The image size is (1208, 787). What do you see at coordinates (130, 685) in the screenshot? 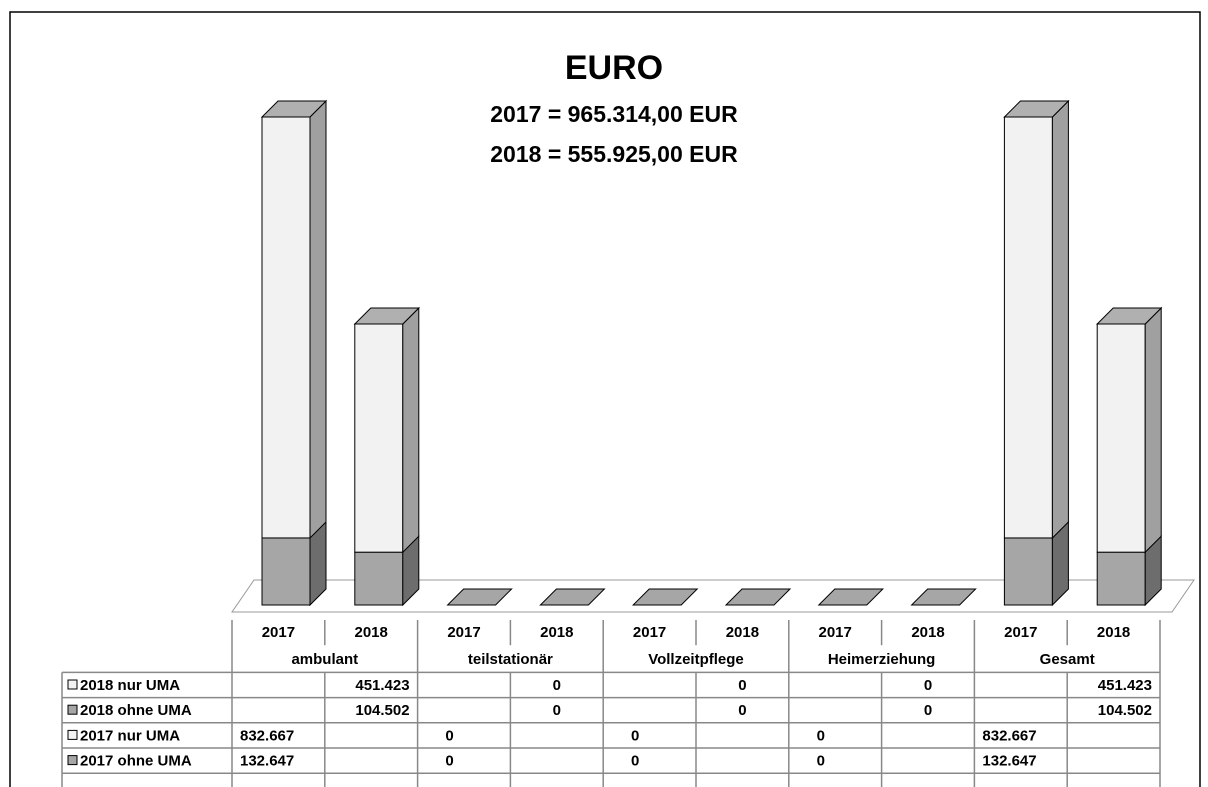
I see `legend-label: 2018 nur UMA` at bounding box center [130, 685].